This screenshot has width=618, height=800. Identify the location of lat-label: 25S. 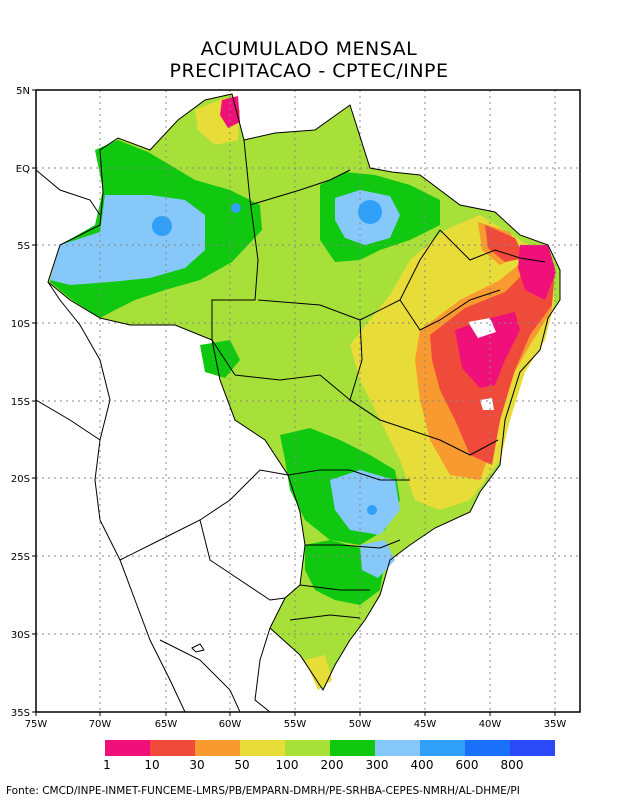
(20, 557).